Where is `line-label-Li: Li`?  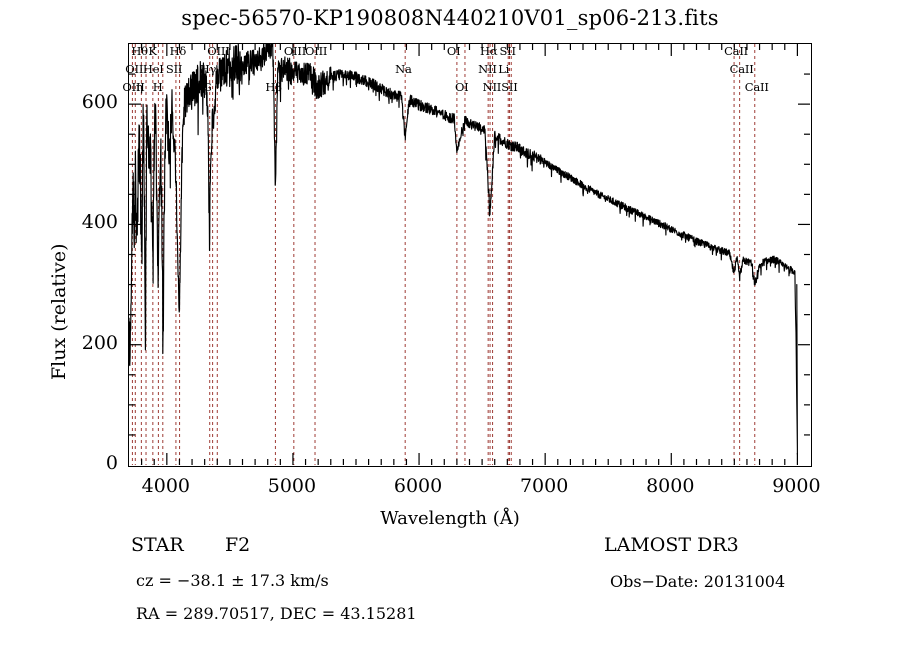 line-label-Li: Li is located at coordinates (504, 69).